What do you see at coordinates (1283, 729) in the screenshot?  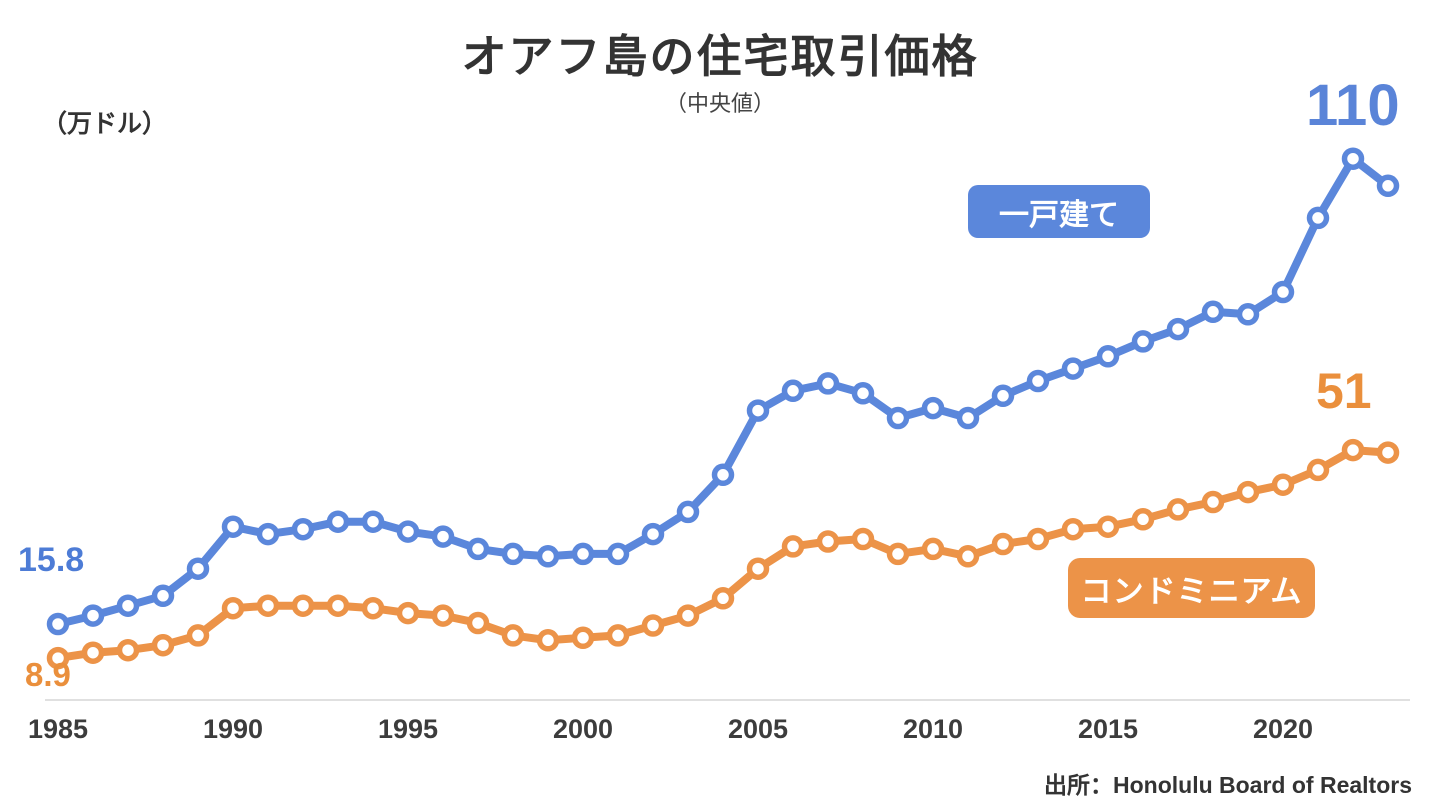 I see `x-axis-label: 2020` at bounding box center [1283, 729].